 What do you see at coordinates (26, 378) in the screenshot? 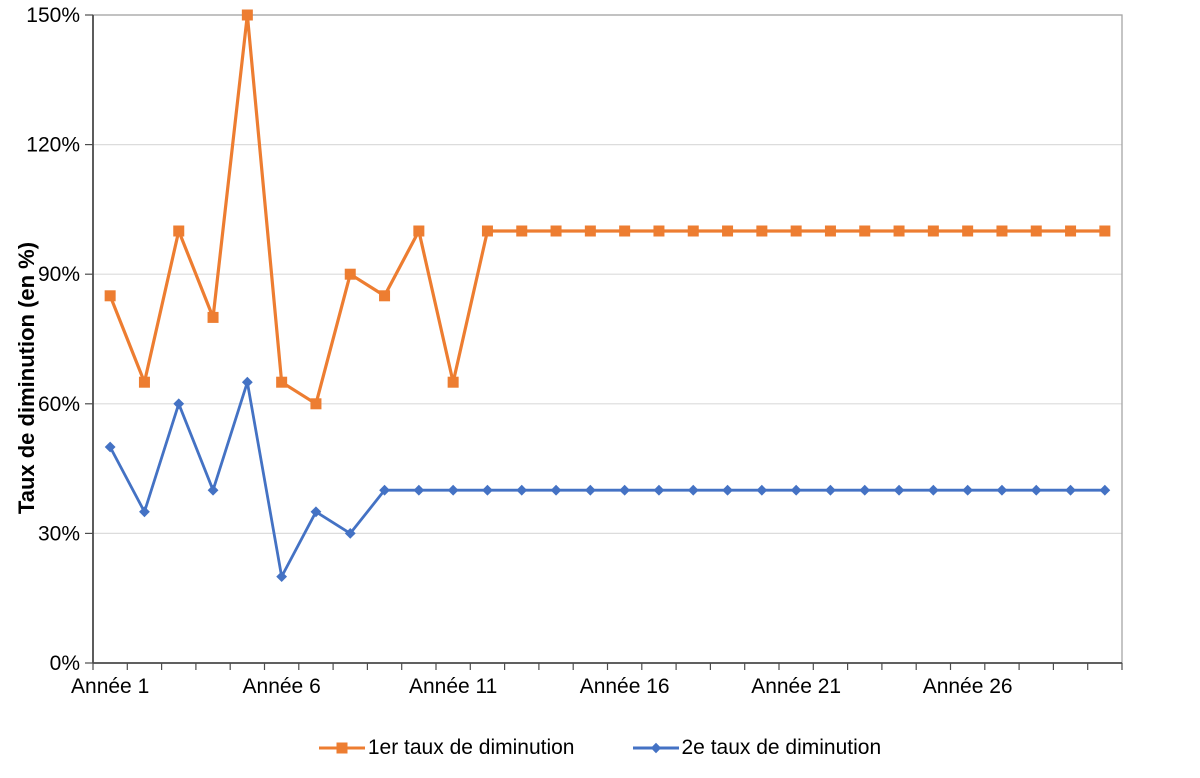
I see `y-axis-title: Taux de diminution (en %)` at bounding box center [26, 378].